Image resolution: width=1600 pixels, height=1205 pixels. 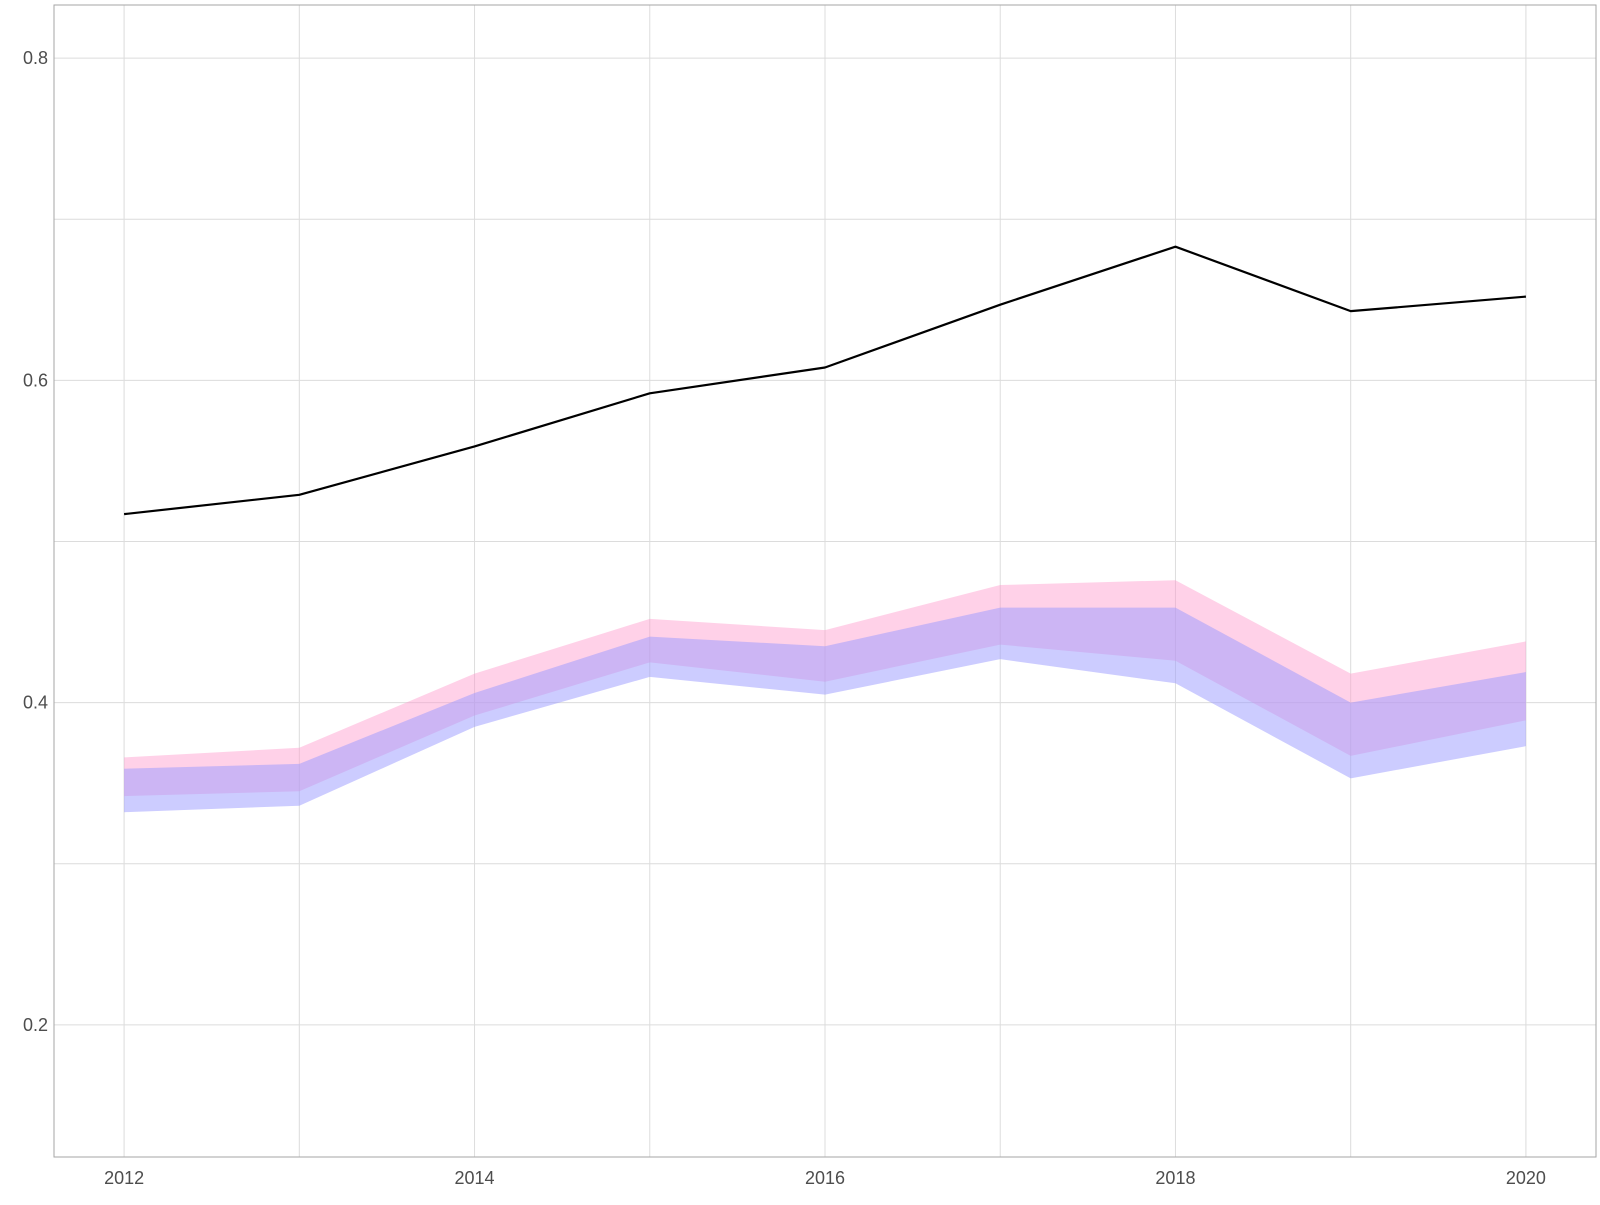 What do you see at coordinates (35, 58) in the screenshot?
I see `y-tick-label: 0.8` at bounding box center [35, 58].